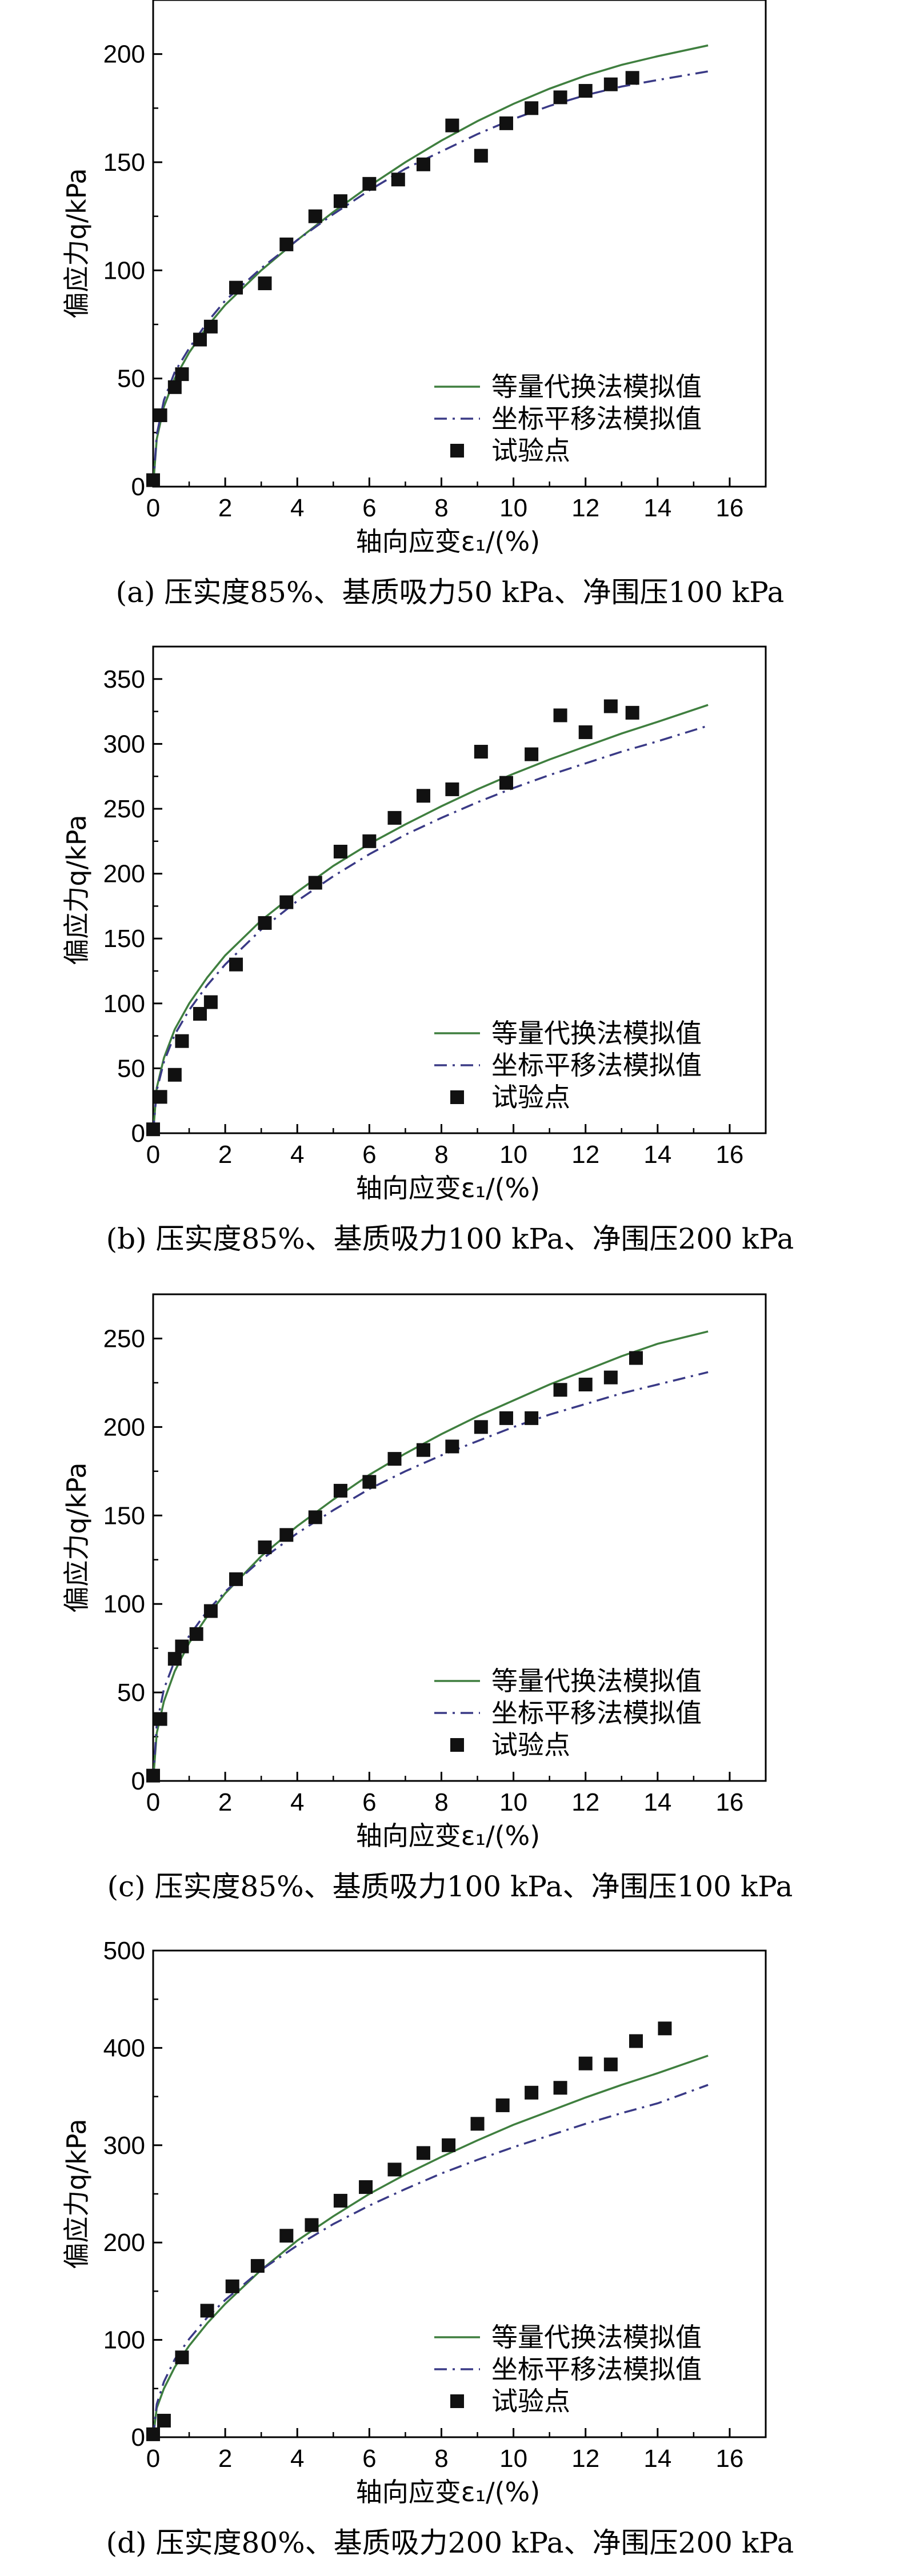 The image size is (900, 2576). Describe the element at coordinates (131, 1693) in the screenshot. I see `y-tick-label: 50` at that location.